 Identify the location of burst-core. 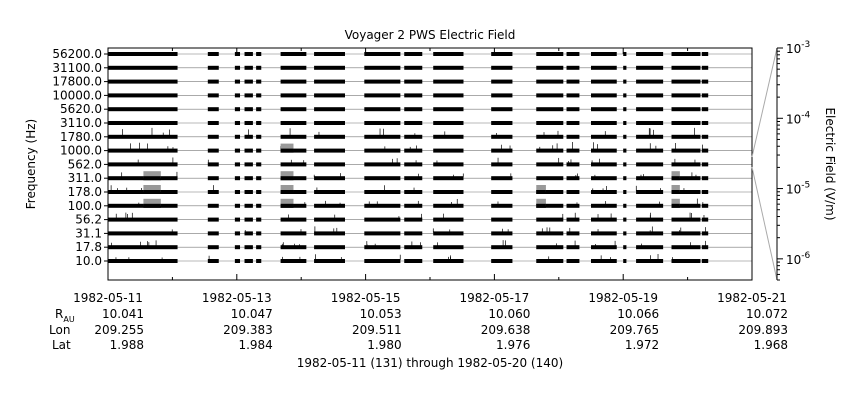
(152, 192).